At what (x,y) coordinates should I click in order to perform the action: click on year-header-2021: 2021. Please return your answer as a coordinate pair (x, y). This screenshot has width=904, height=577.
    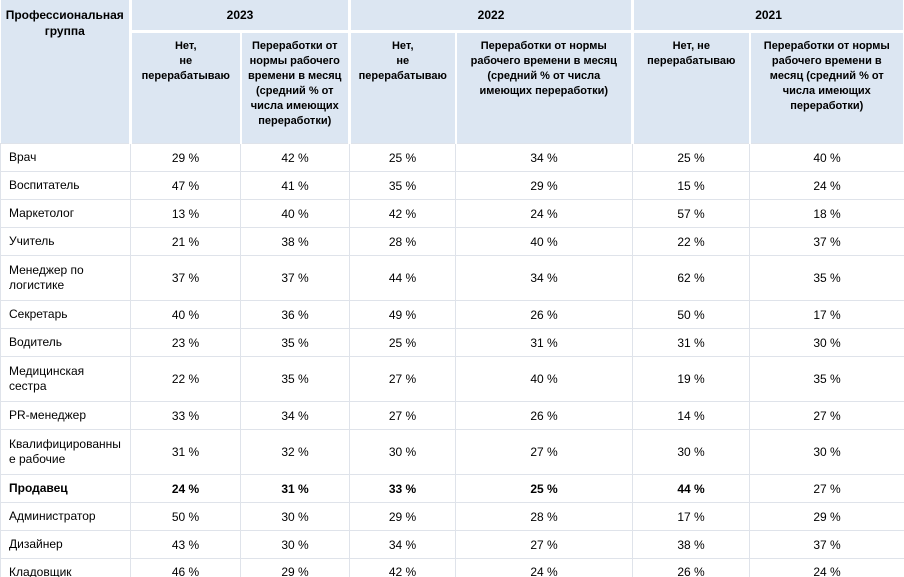
    Looking at the image, I should click on (767, 16).